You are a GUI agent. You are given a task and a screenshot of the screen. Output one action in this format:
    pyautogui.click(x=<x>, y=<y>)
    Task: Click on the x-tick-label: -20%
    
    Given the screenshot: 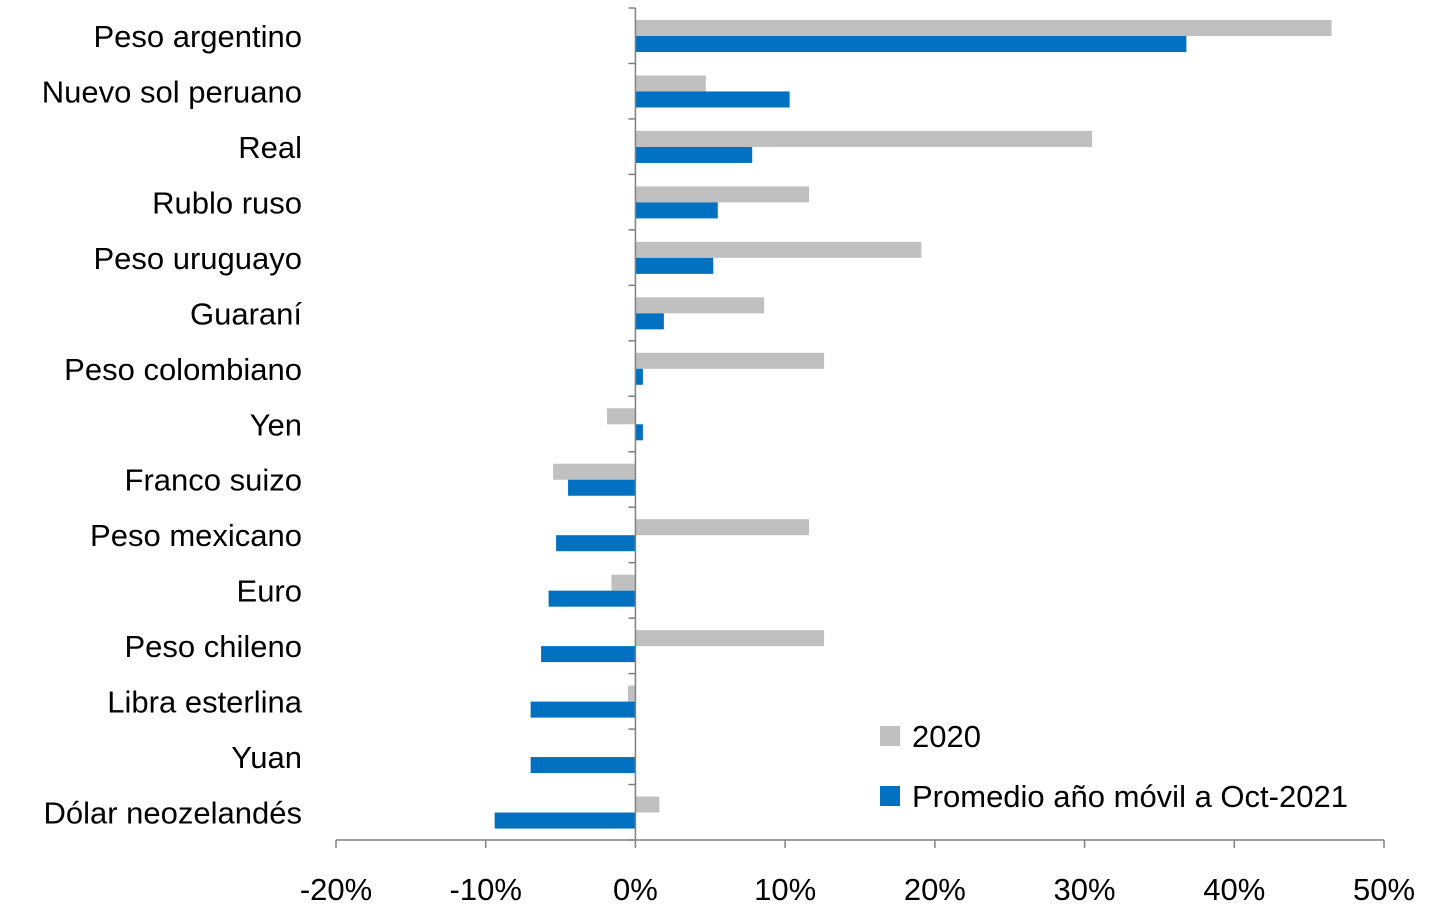 What is the action you would take?
    pyautogui.click(x=336, y=888)
    